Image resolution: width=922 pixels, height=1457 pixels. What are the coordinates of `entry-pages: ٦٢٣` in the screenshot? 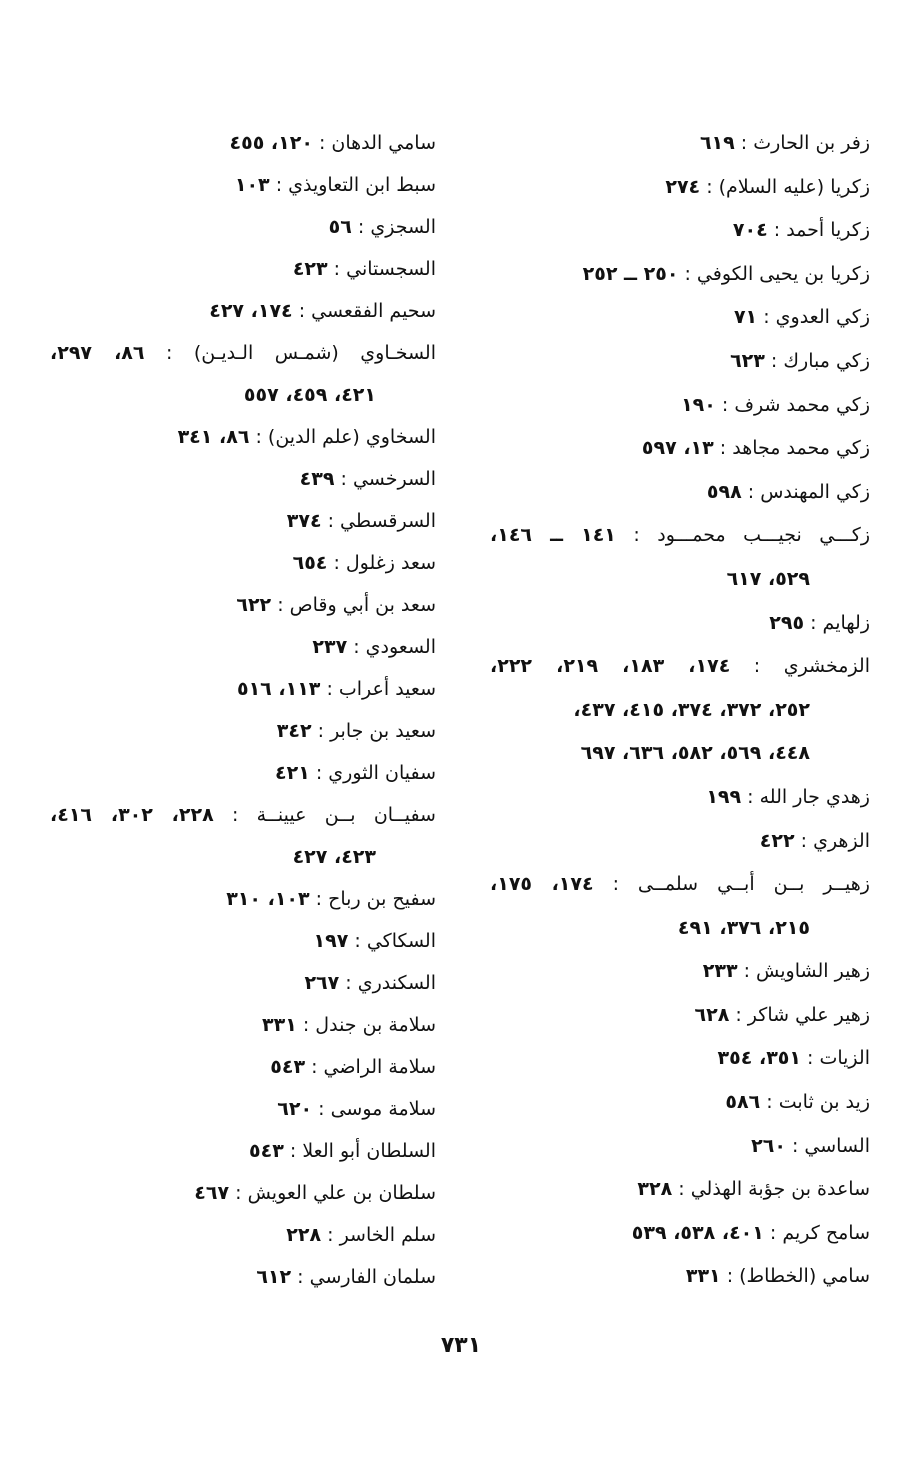 It's located at (747, 360).